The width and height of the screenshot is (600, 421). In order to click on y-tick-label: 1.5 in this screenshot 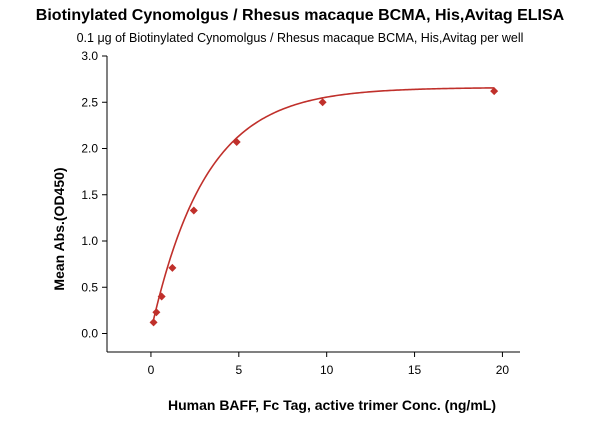, I will do `click(89, 195)`.